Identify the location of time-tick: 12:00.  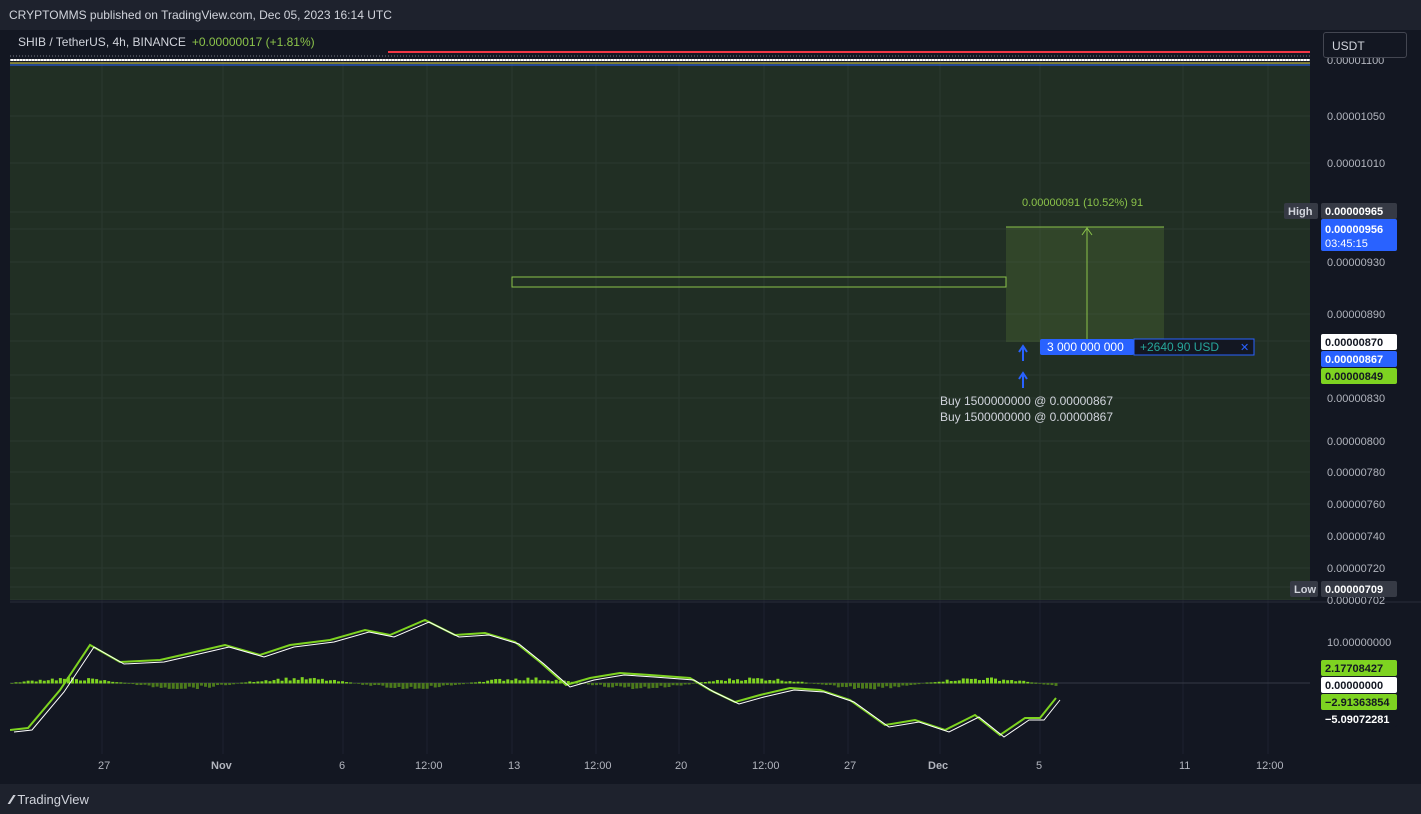
(766, 766).